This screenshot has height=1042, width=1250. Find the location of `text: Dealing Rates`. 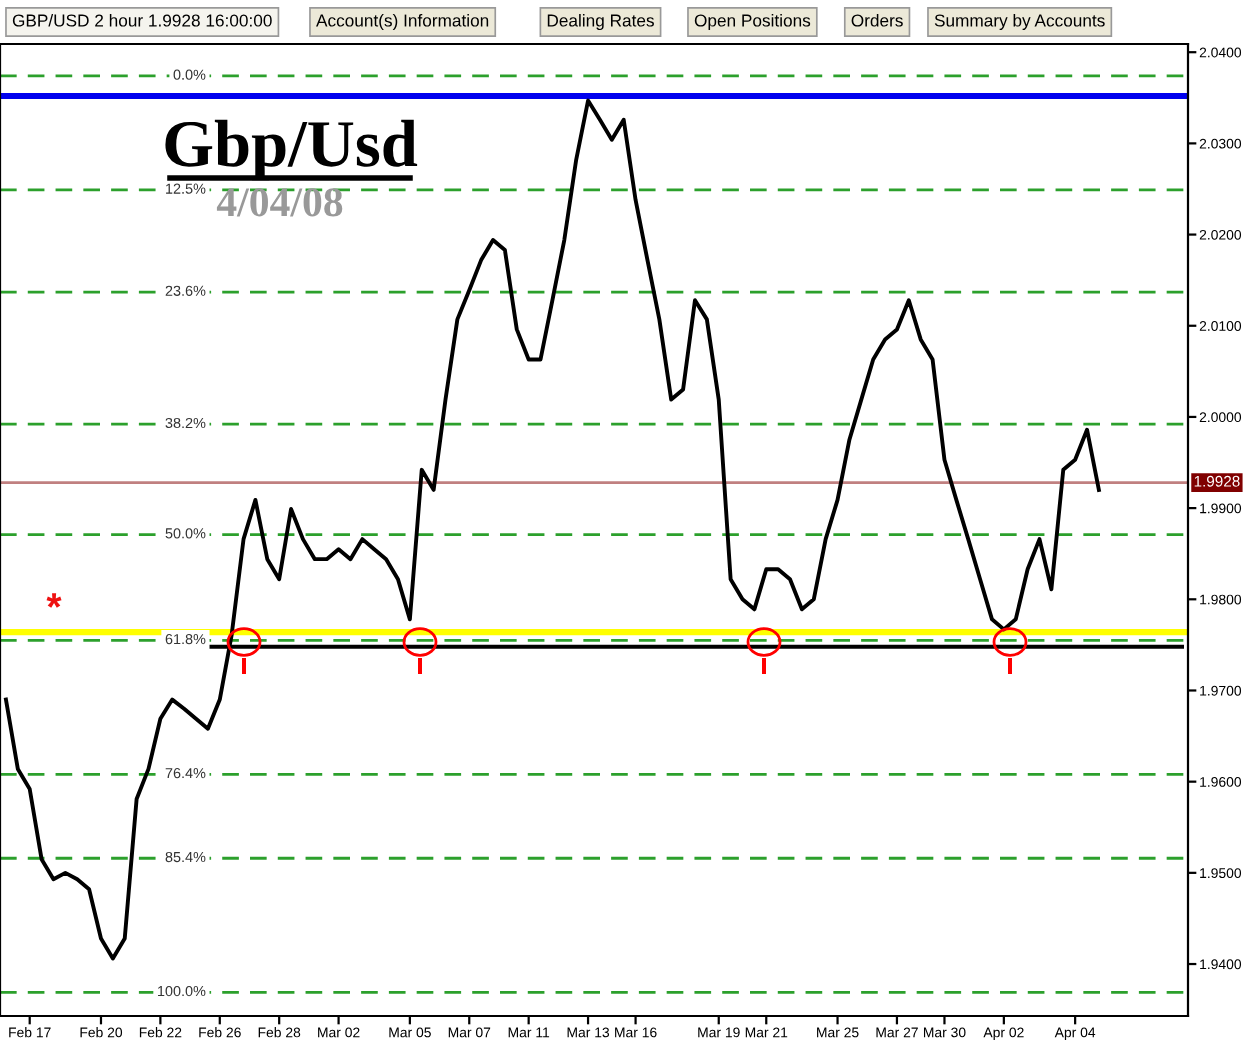

text: Dealing Rates is located at coordinates (600, 22).